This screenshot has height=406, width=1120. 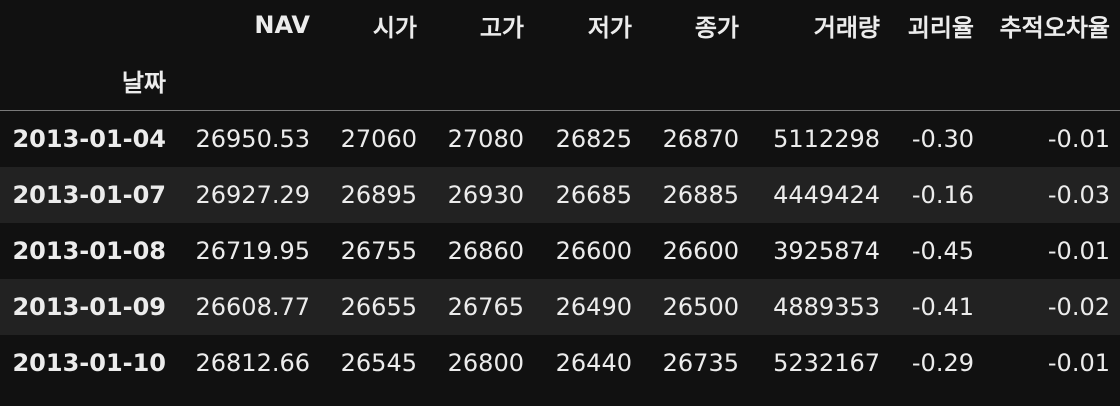 What do you see at coordinates (485, 138) in the screenshot?
I see `table-cell: 27080` at bounding box center [485, 138].